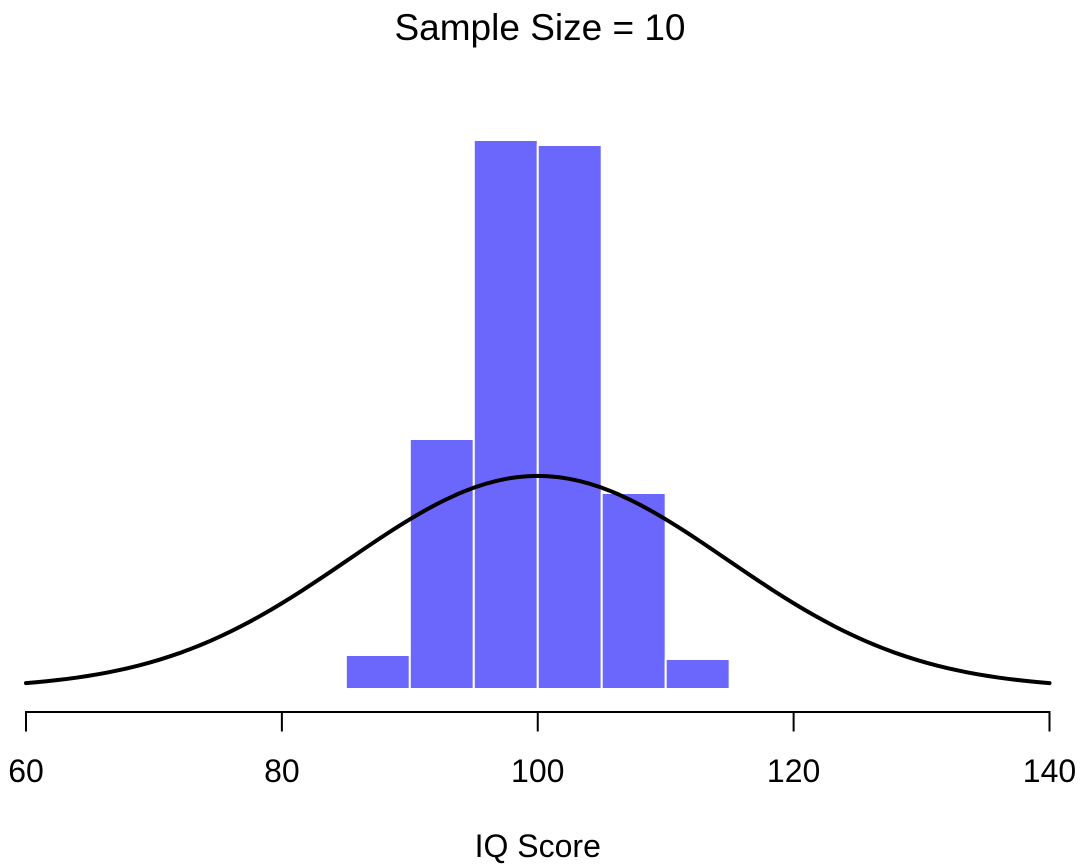 The image size is (1085, 868). I want to click on svg-text: 100, so click(537, 771).